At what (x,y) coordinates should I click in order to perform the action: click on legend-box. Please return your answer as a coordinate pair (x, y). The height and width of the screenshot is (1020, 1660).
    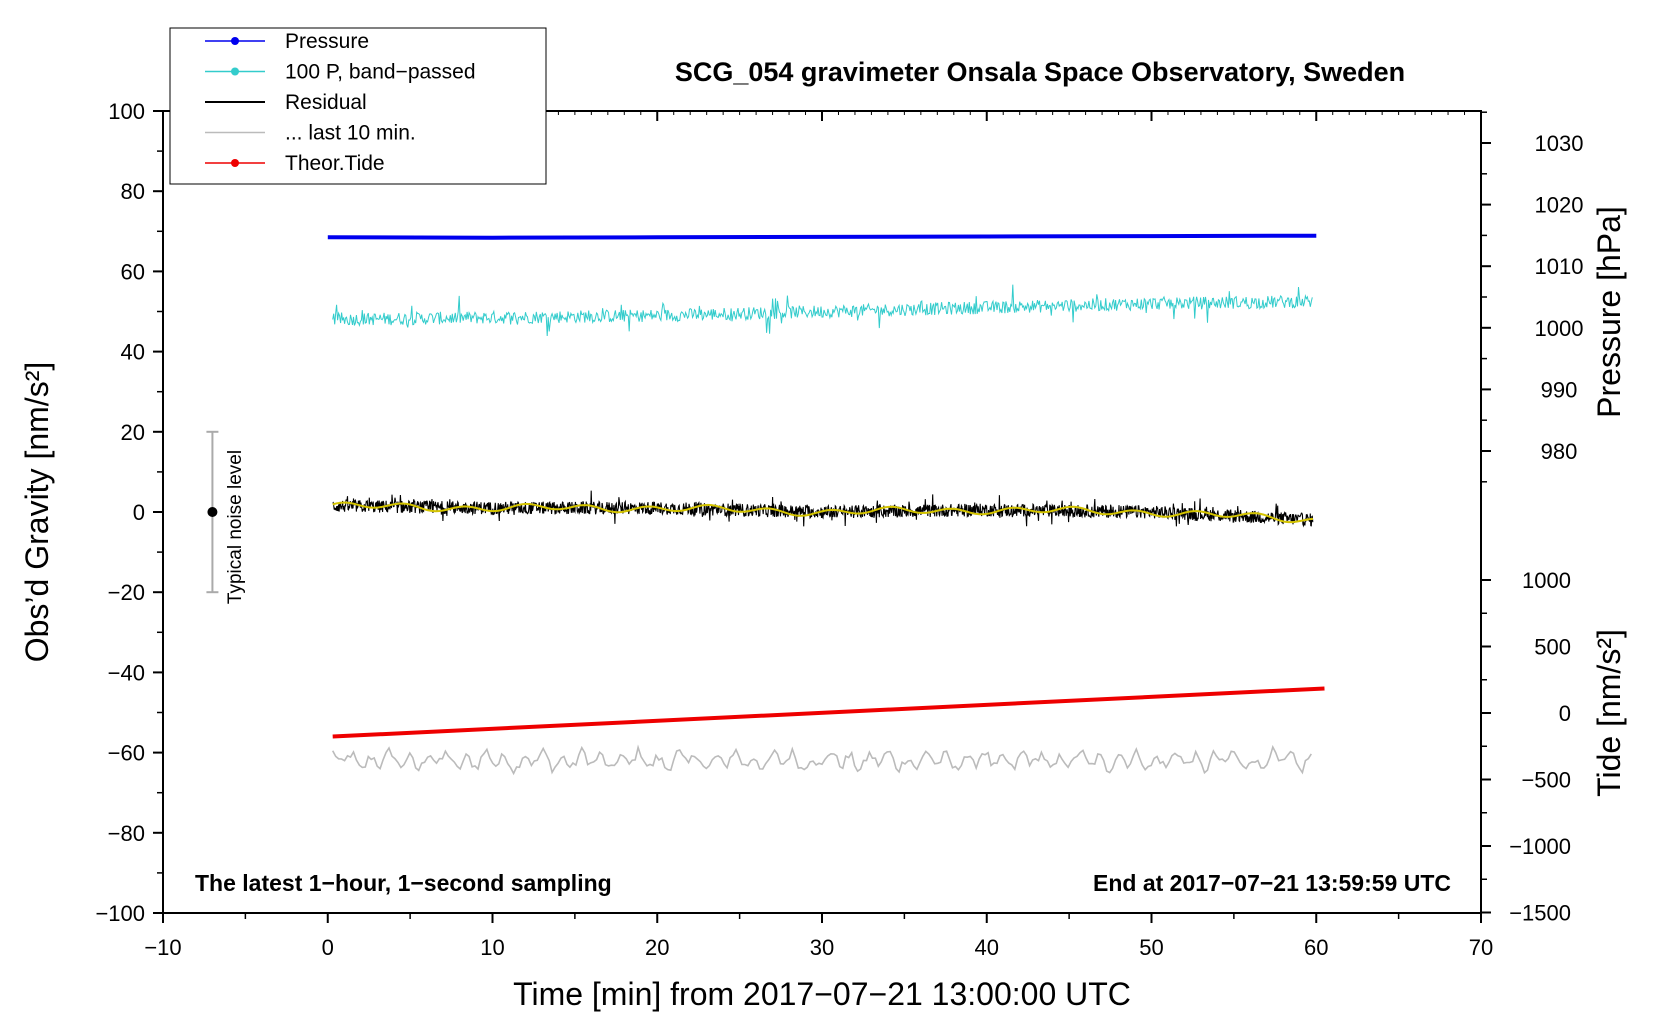
    Looking at the image, I should click on (358, 106).